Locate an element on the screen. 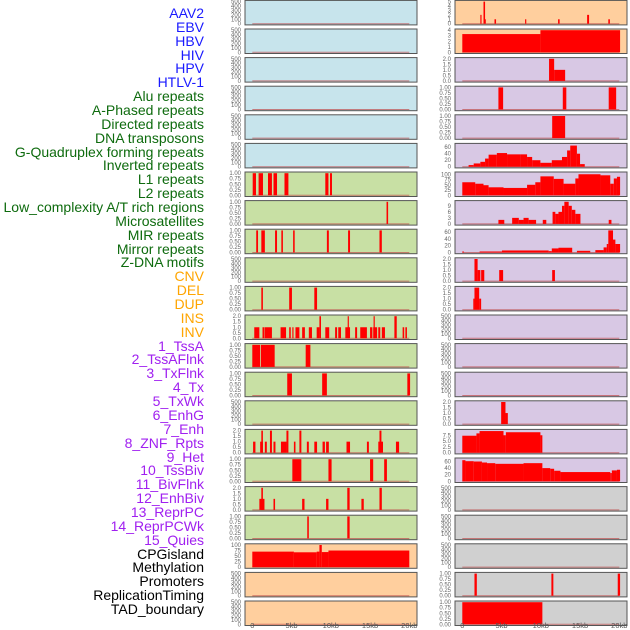 The height and width of the screenshot is (630, 630). y-tick-label: 300 is located at coordinates (446, 355).